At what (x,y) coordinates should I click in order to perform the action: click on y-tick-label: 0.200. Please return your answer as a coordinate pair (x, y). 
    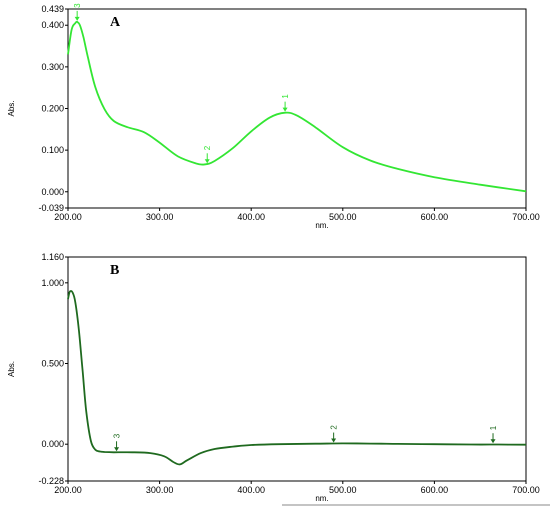
    Looking at the image, I should click on (52, 109).